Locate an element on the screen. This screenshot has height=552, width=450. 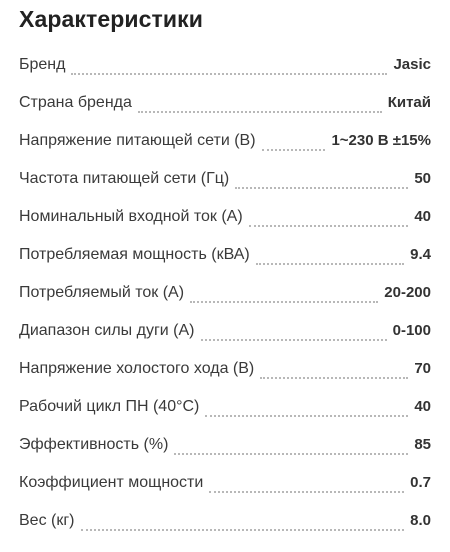
spec-label: Напряжение холостого хода (В) is located at coordinates (137, 368).